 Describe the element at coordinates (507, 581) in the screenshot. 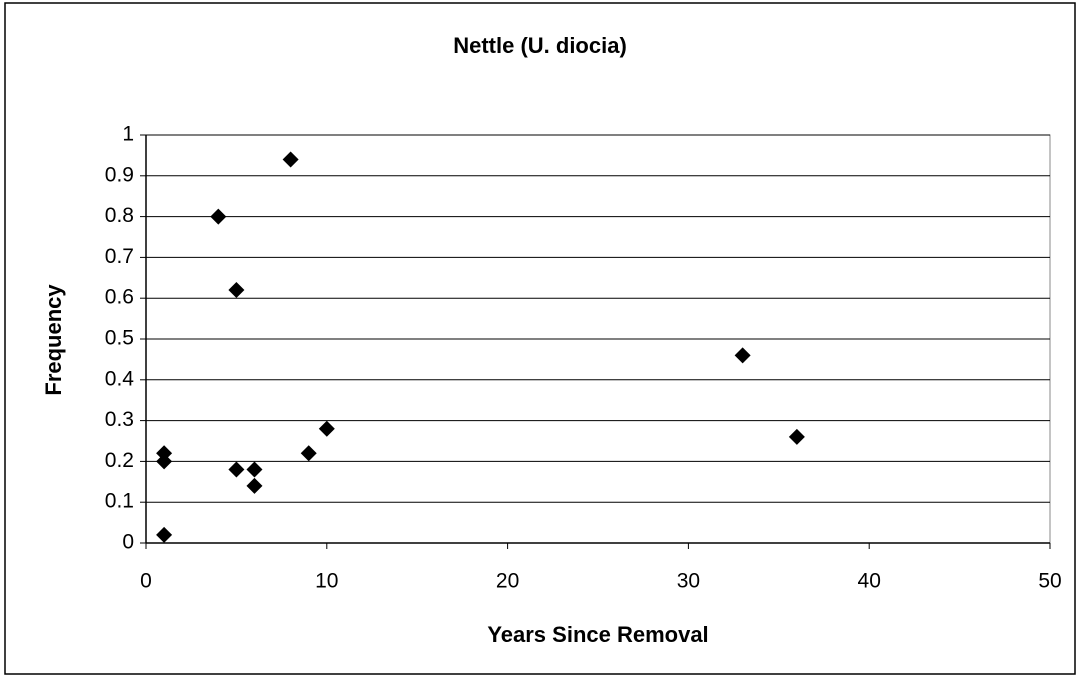

I see `x-tick-label: 20` at that location.